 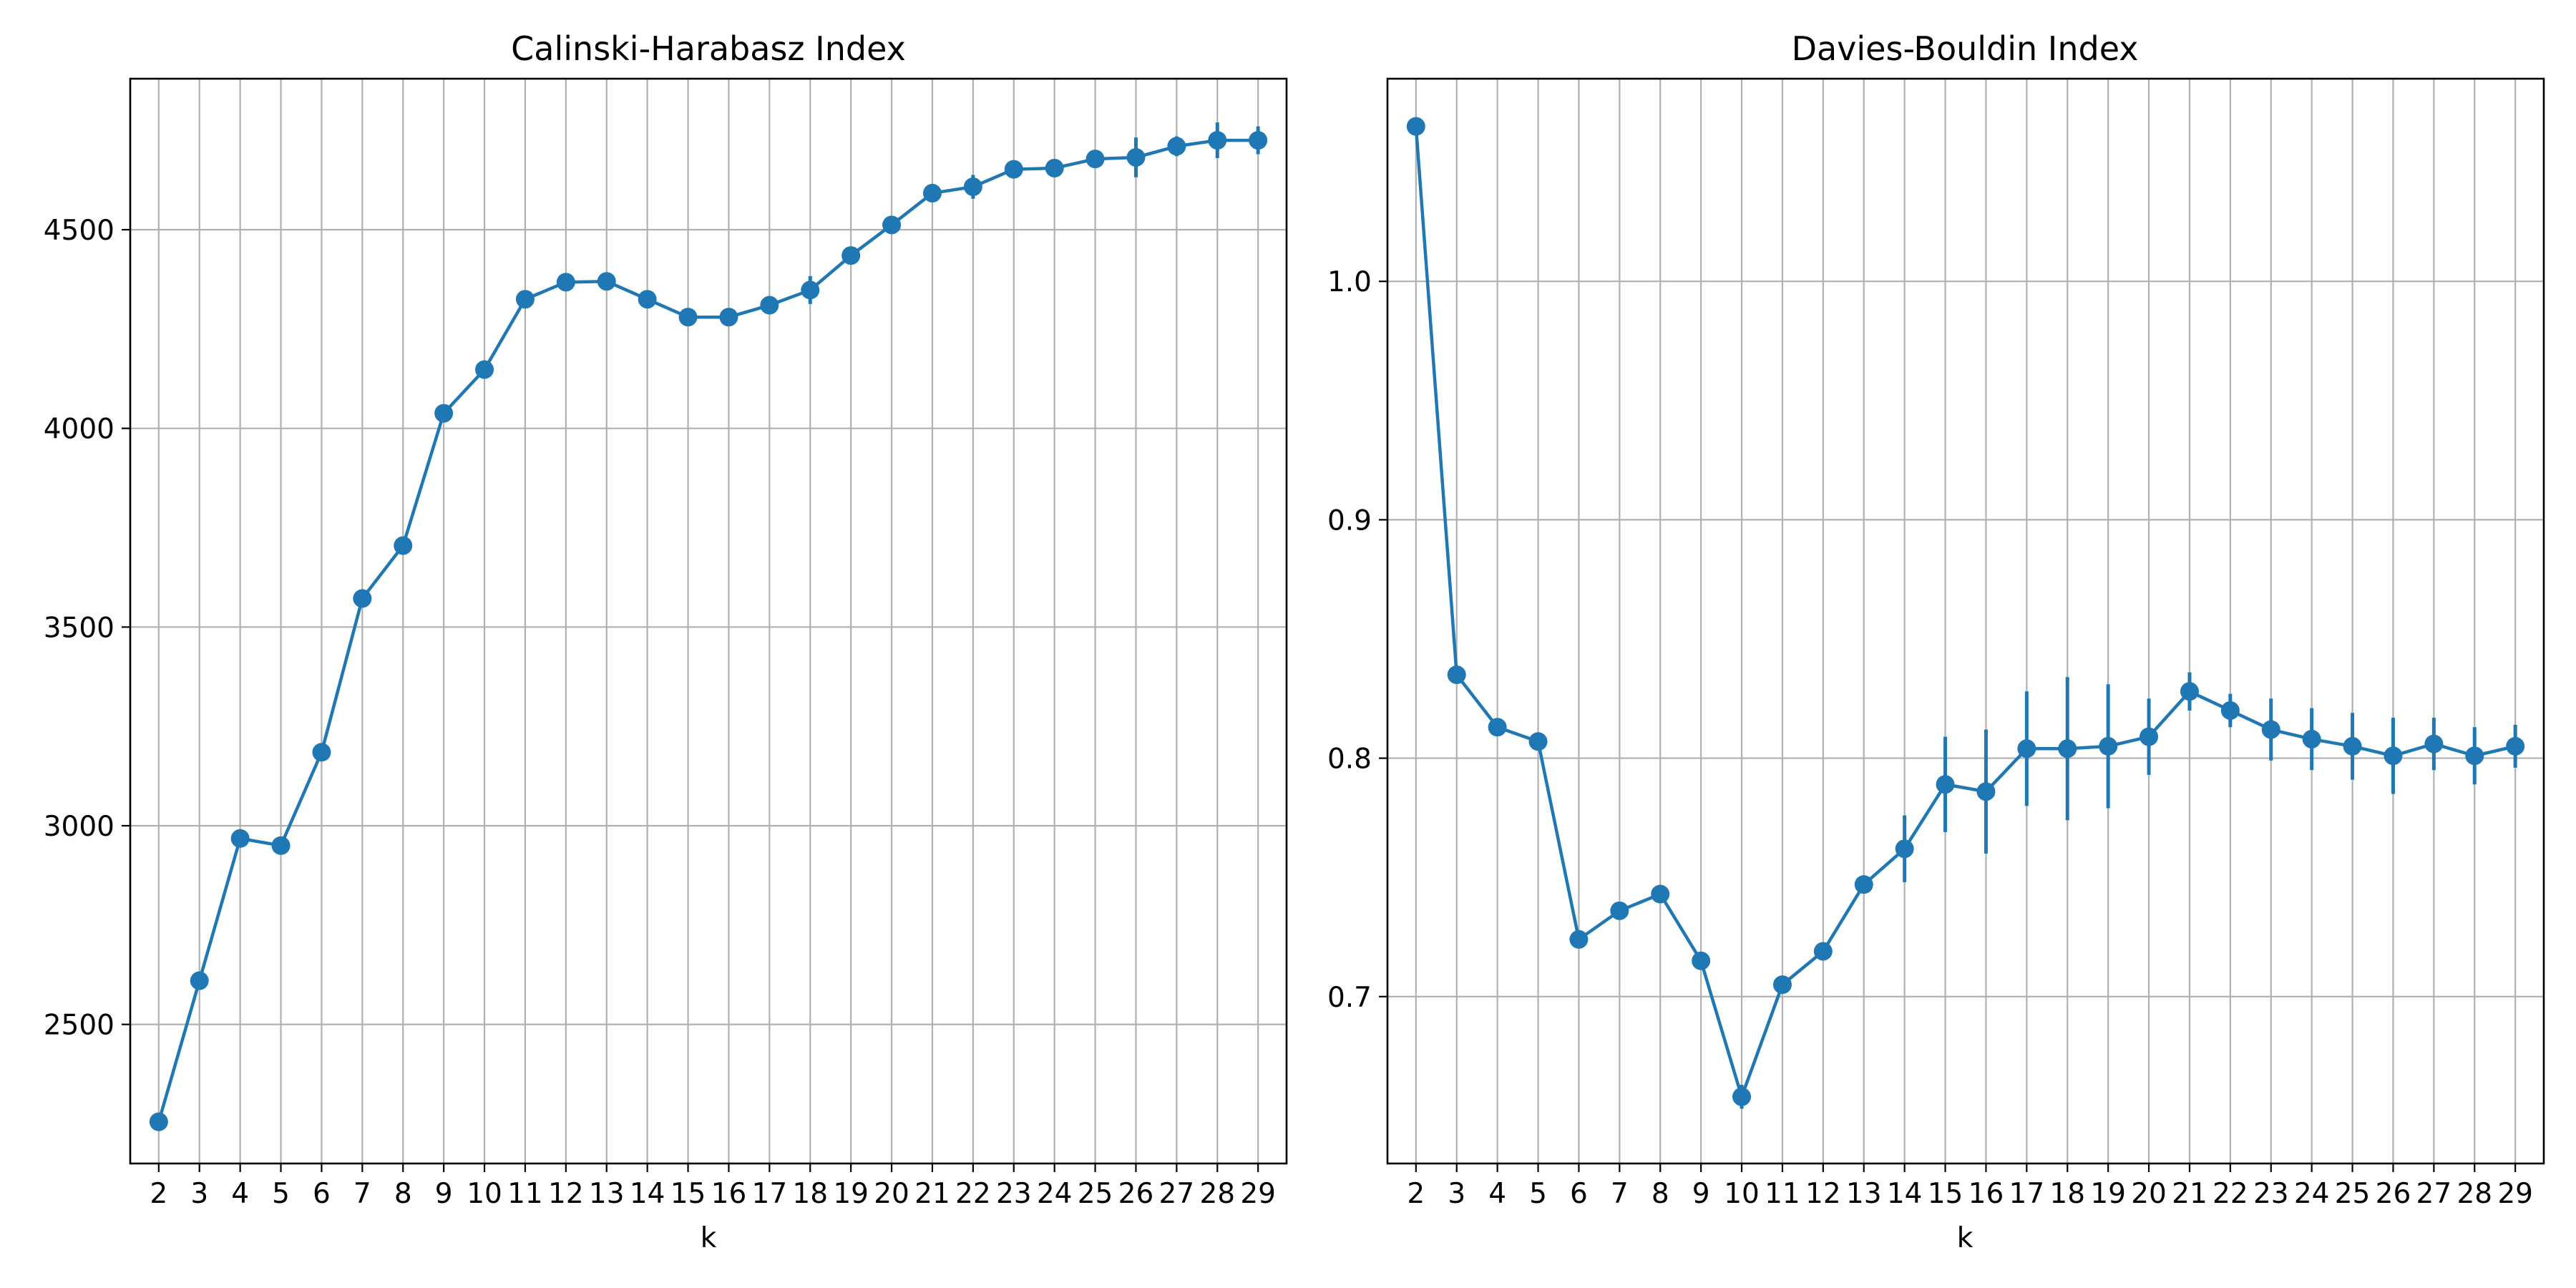 What do you see at coordinates (709, 1238) in the screenshot?
I see `x-axis-label: k` at bounding box center [709, 1238].